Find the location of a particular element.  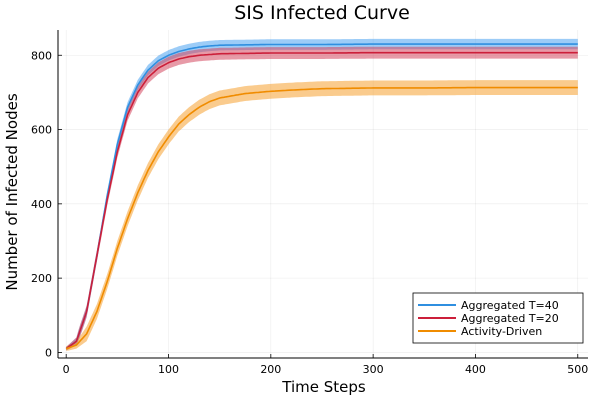

legend-label-3: Activity-Driven is located at coordinates (501, 331).